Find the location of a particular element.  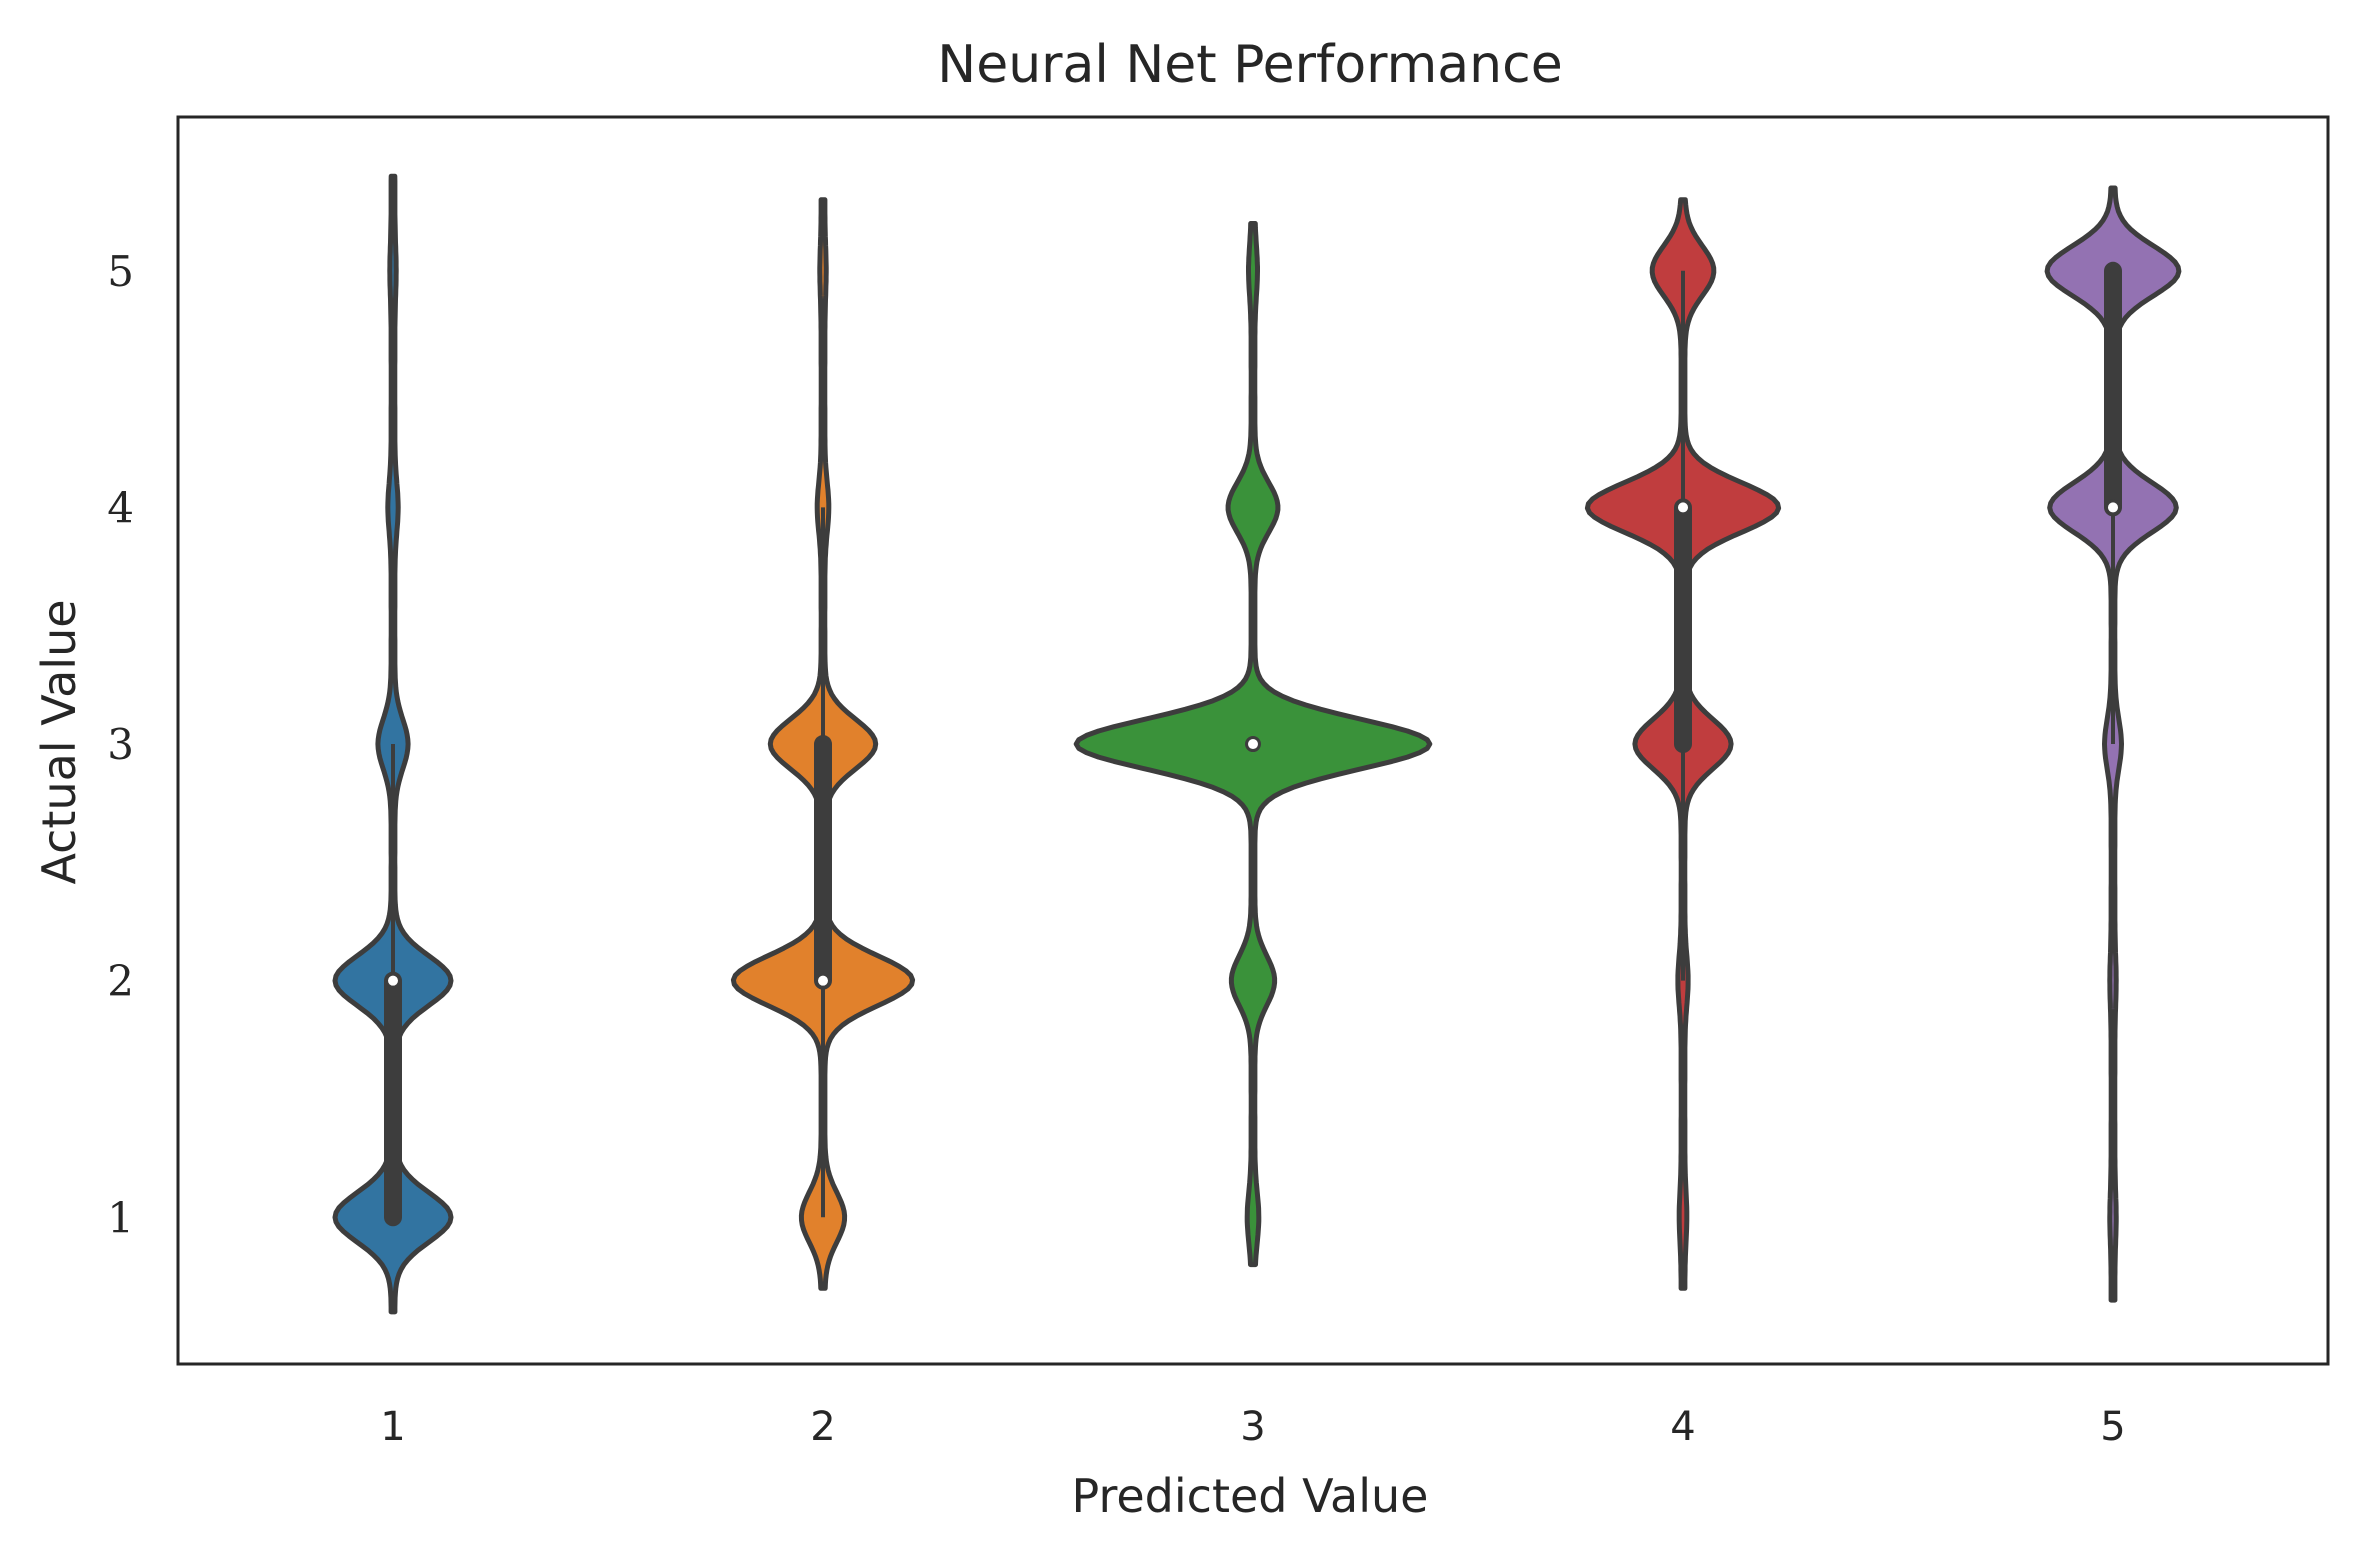

y-tick-label: 2 is located at coordinates (120, 981).